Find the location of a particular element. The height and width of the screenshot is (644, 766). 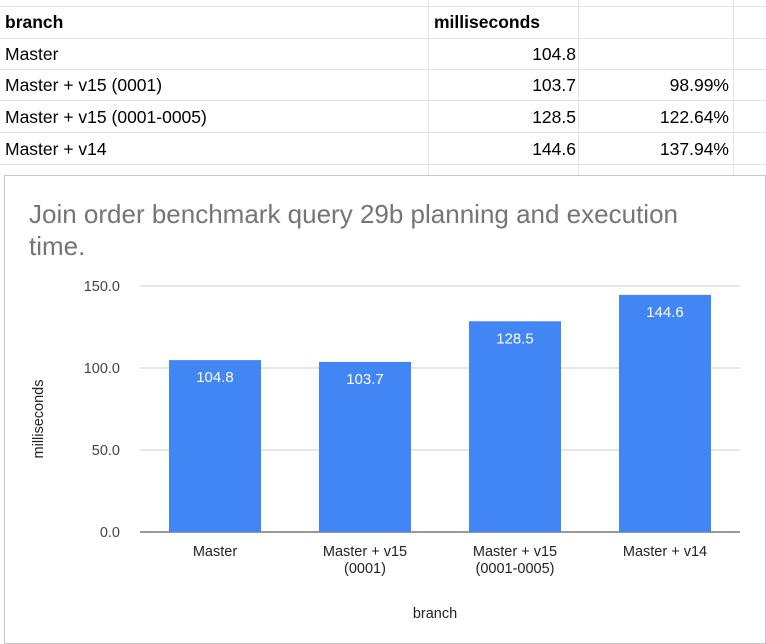

x-tick-label: (0001-0005) is located at coordinates (515, 569).